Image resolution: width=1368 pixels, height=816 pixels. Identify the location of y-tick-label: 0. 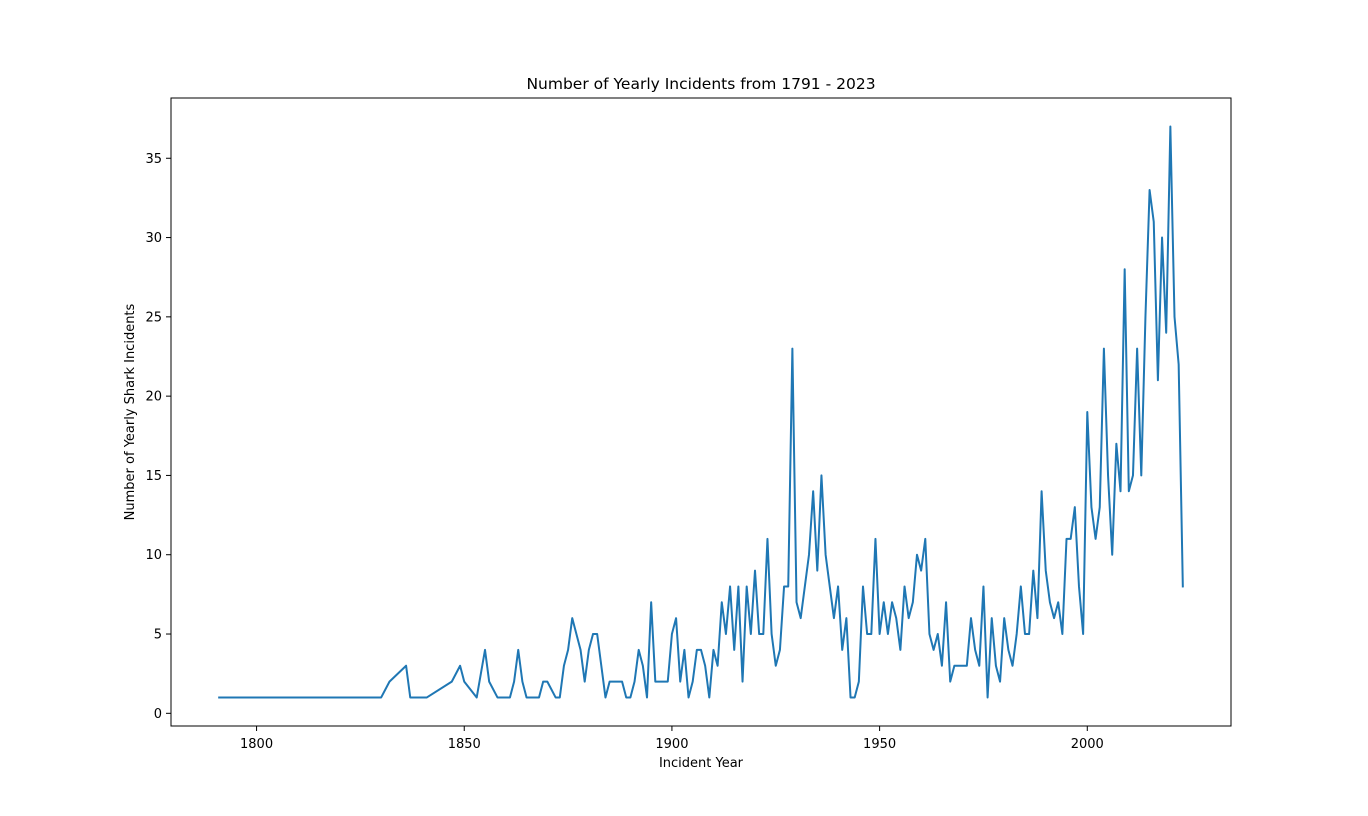
(158, 714).